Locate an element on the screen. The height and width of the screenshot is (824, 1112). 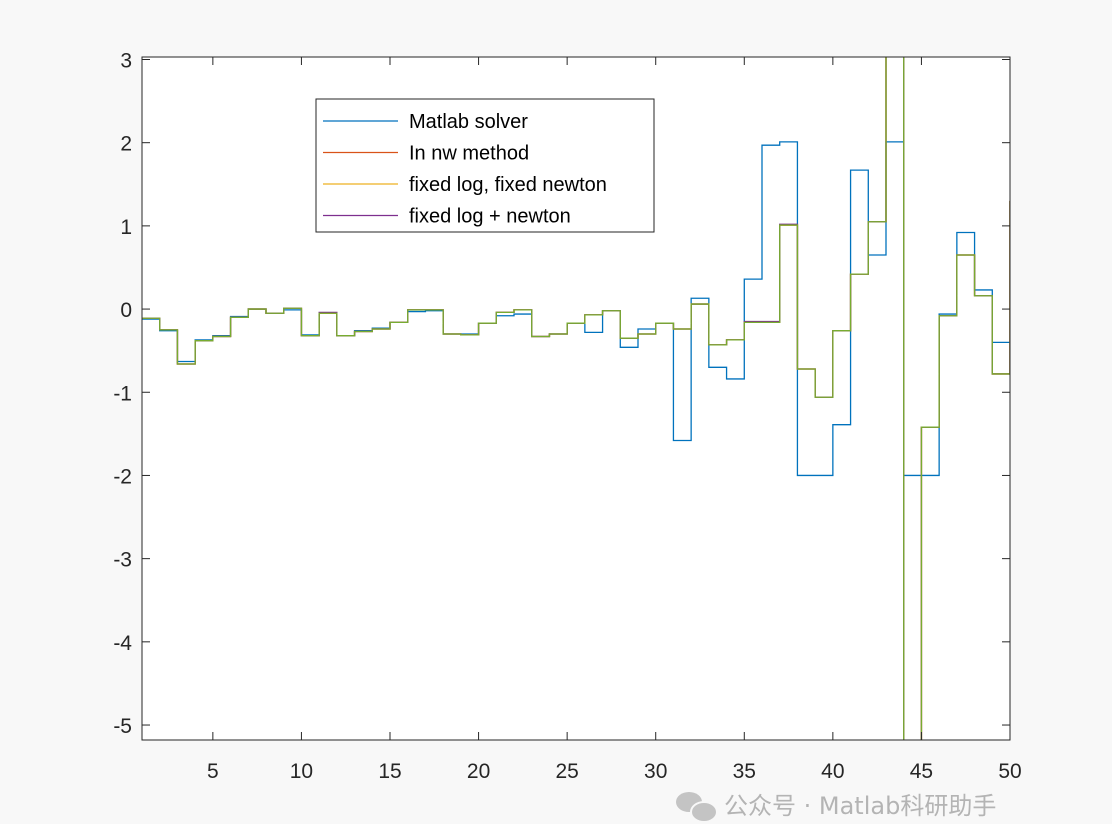
y-tick-label: 2 is located at coordinates (126, 144).